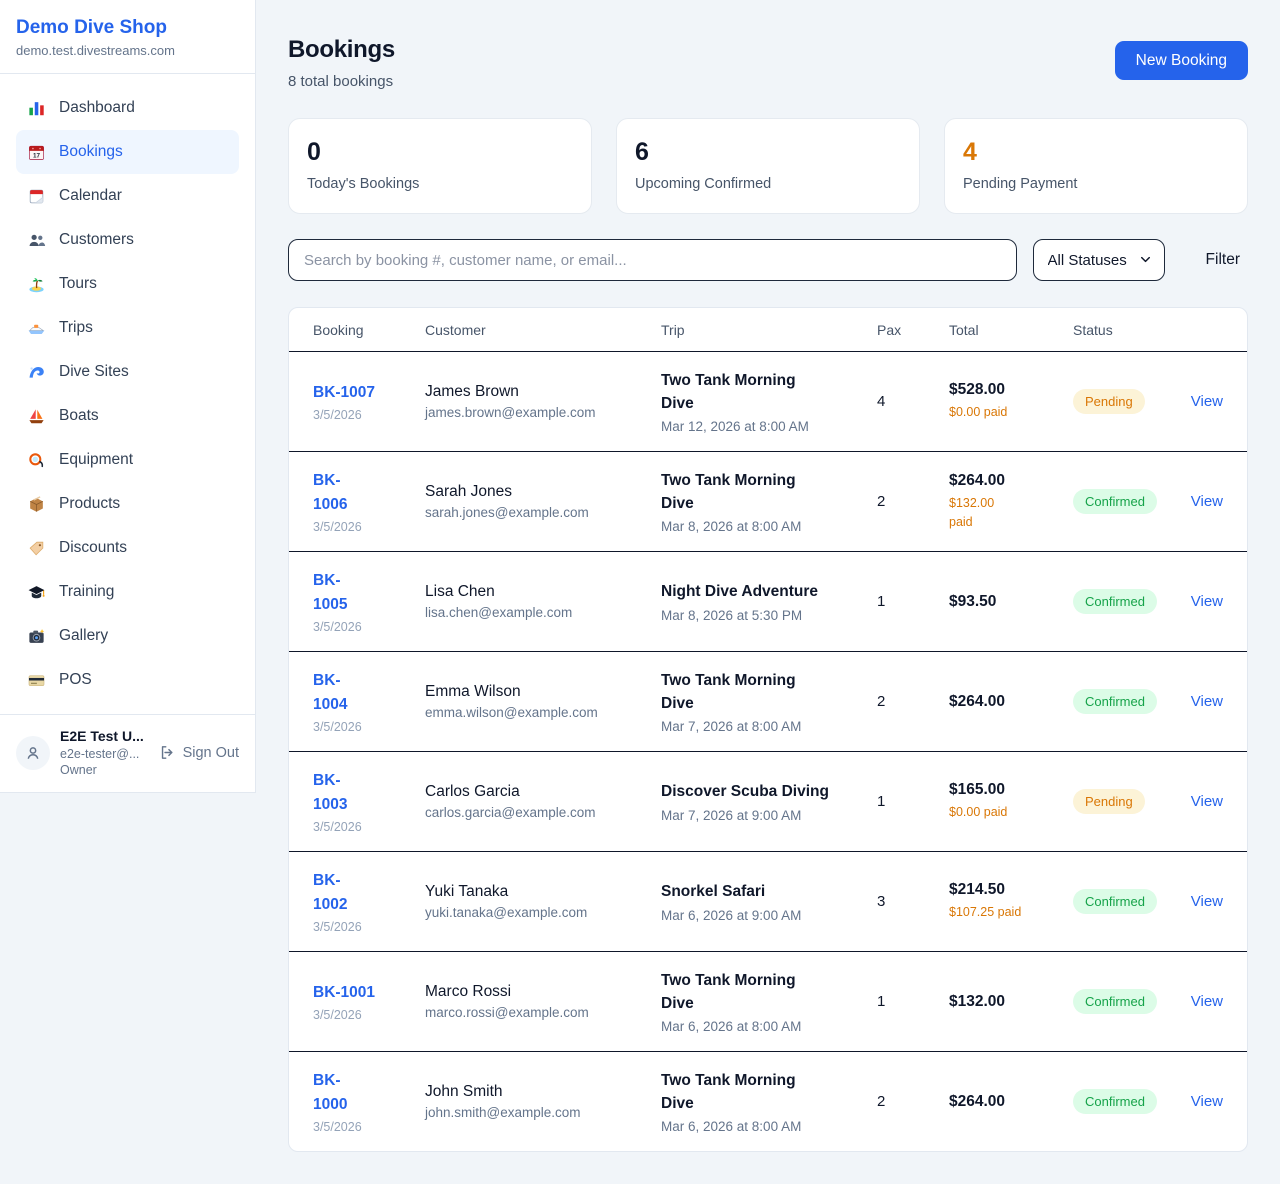  Describe the element at coordinates (510, 412) in the screenshot. I see `customer-email: james.brown@example.com` at that location.